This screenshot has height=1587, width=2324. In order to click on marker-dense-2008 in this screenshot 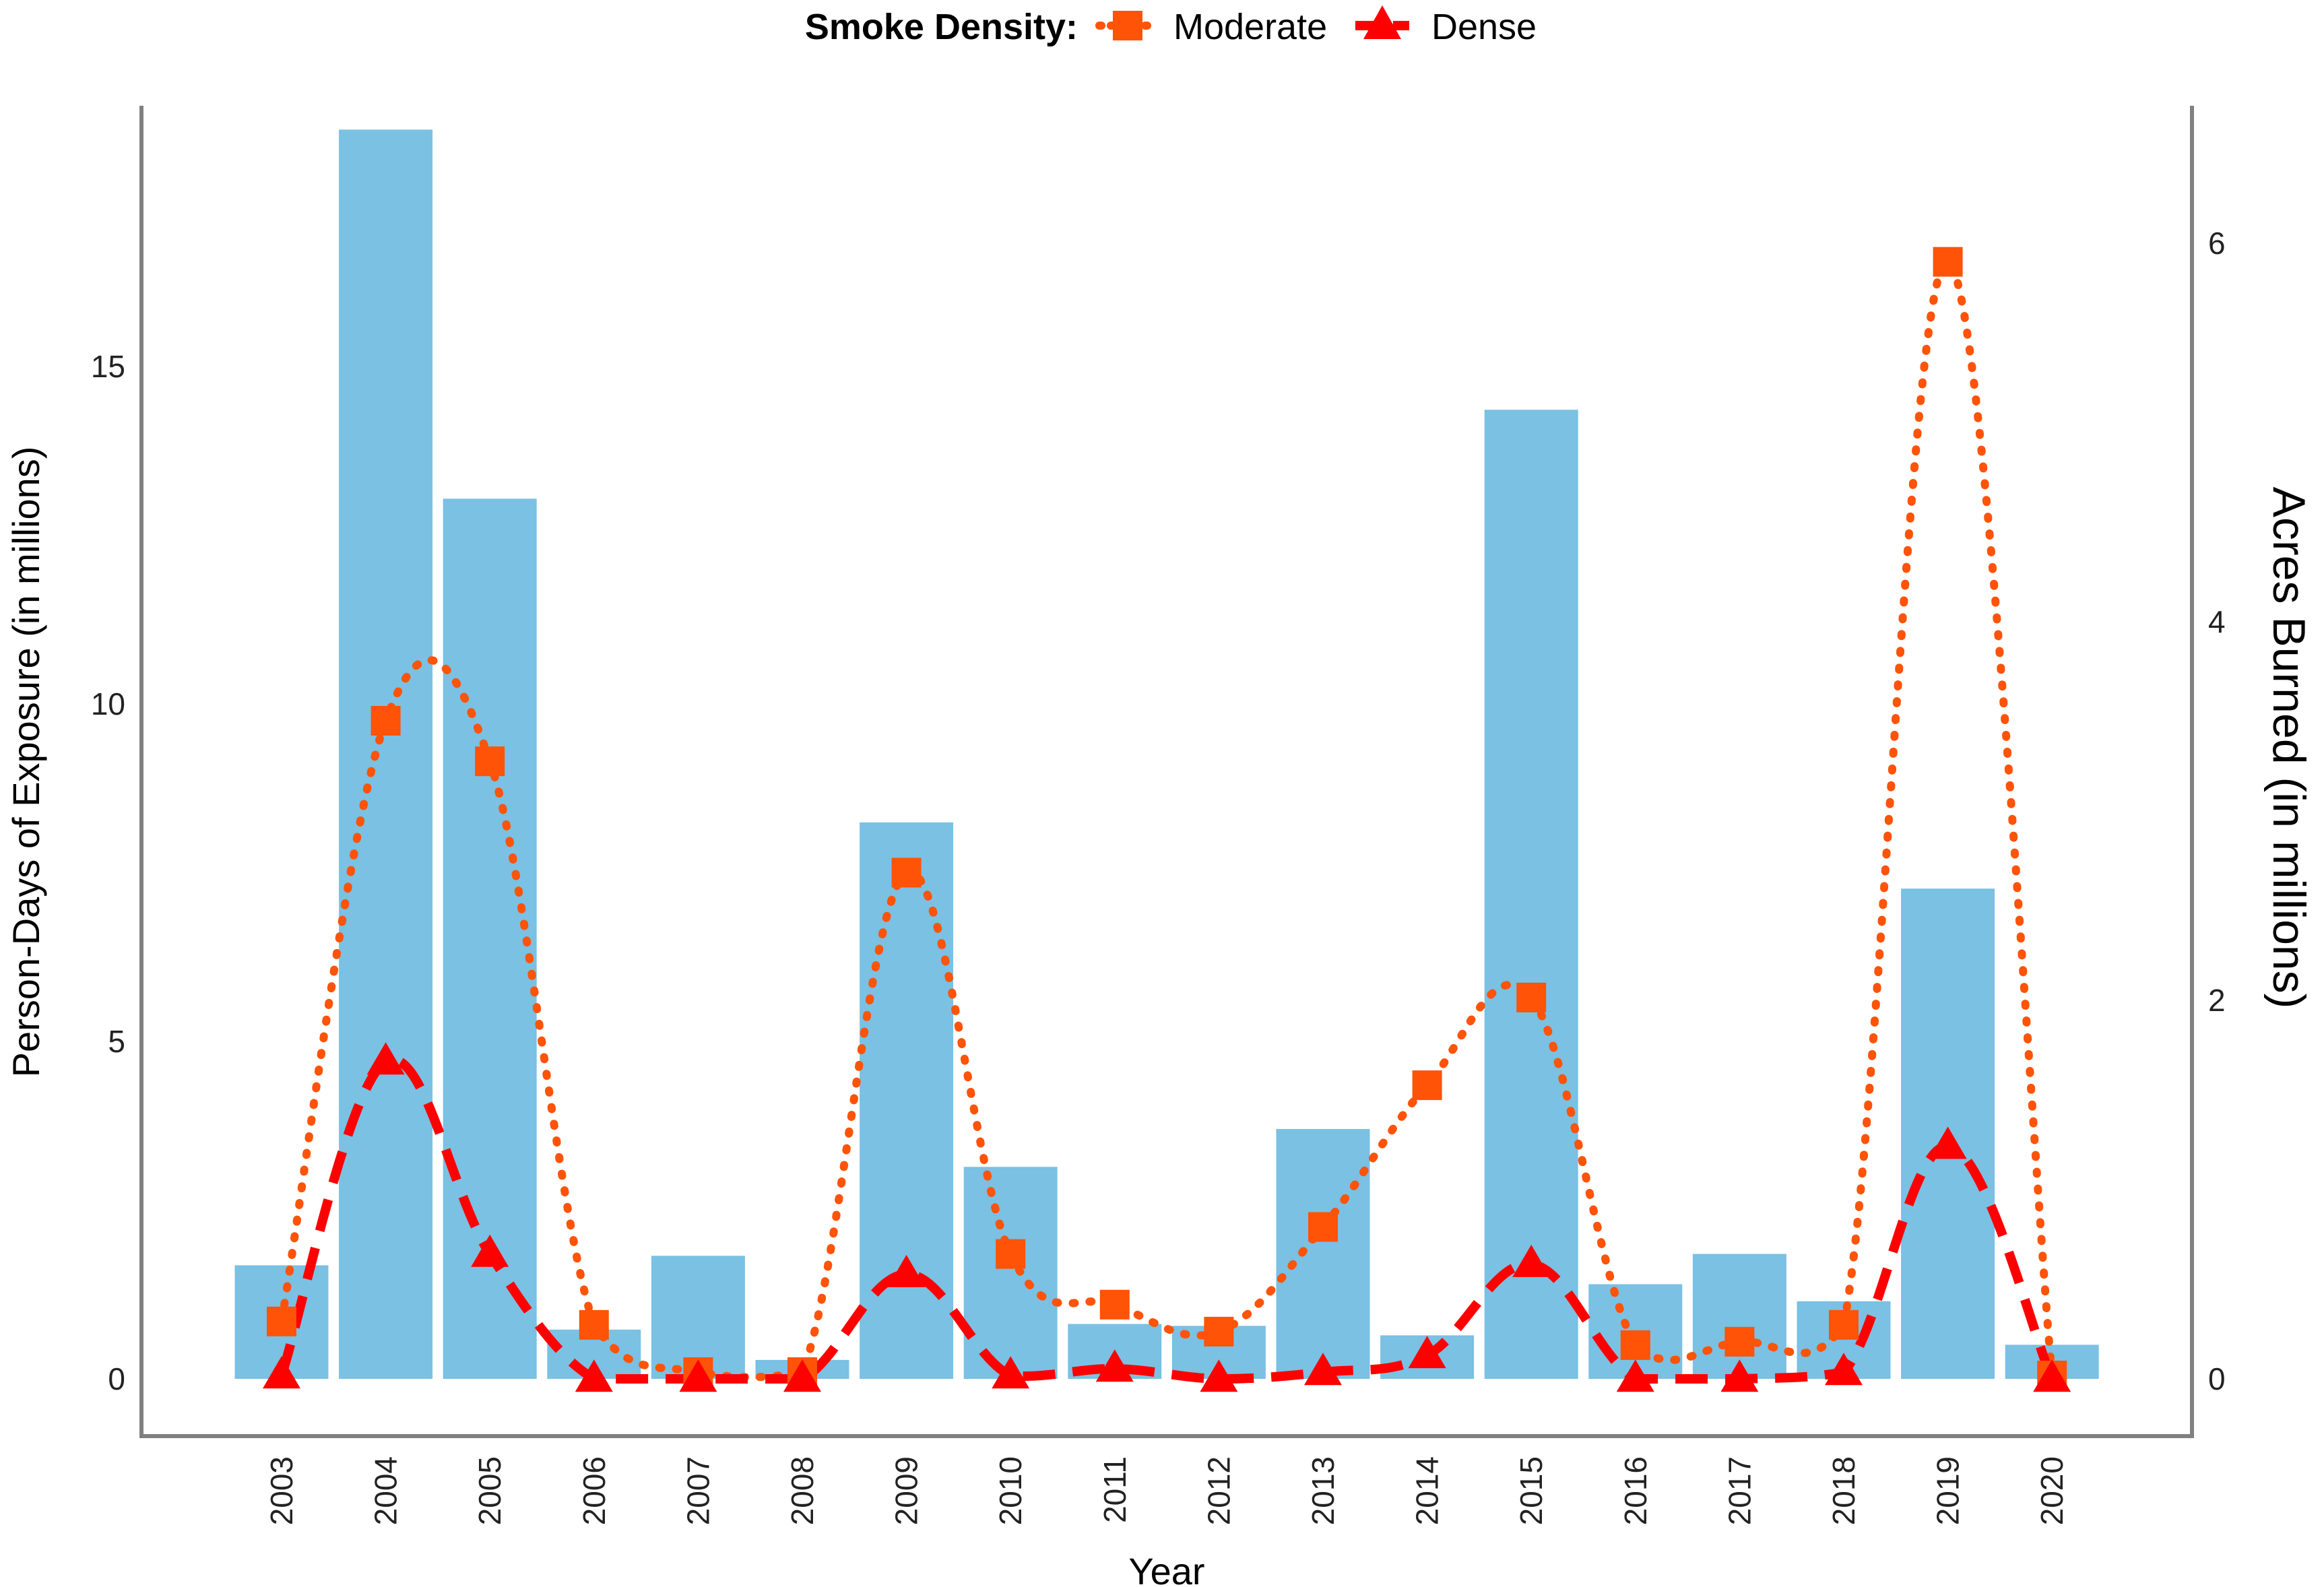, I will do `click(802, 1375)`.